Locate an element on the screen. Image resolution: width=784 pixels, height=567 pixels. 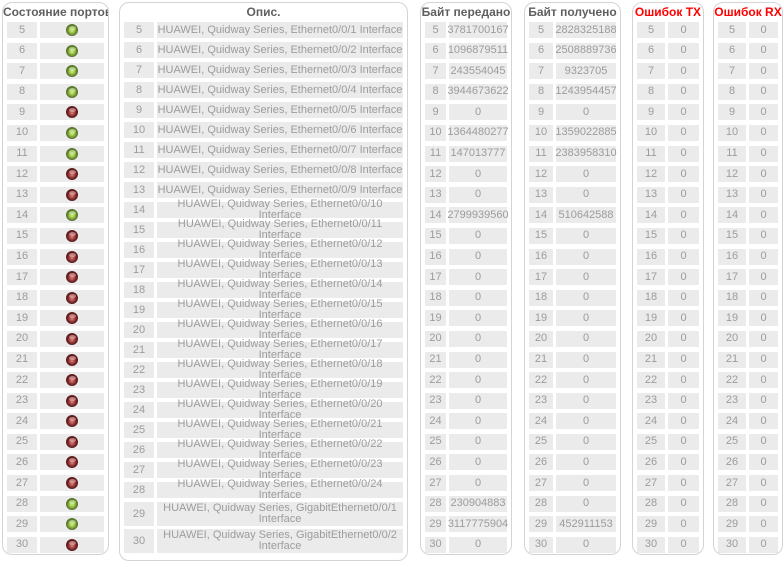
table-row: 14 is located at coordinates (55, 215).